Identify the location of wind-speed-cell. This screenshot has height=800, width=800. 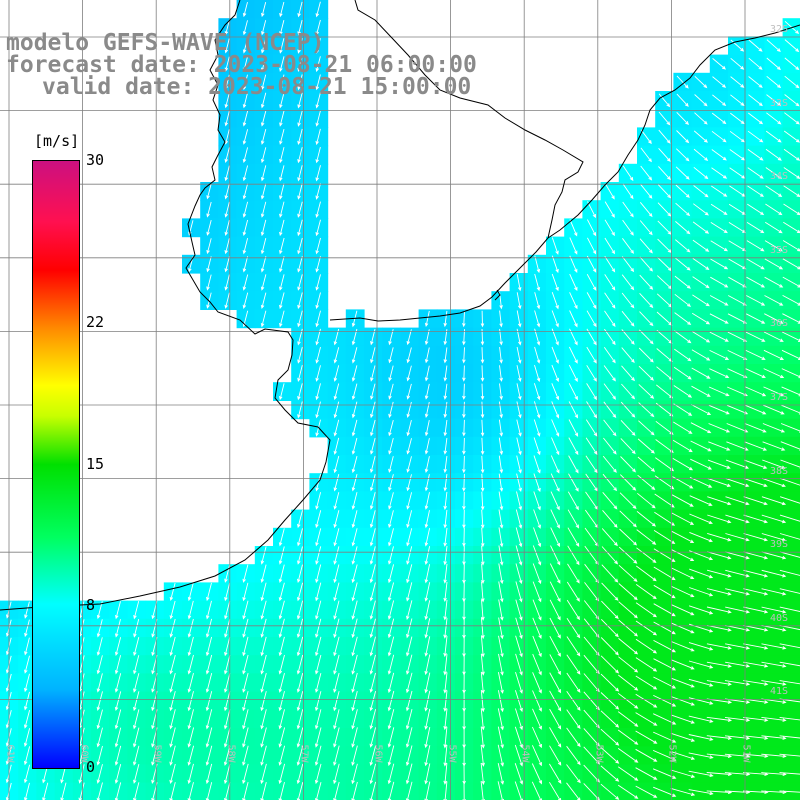
(791, 319).